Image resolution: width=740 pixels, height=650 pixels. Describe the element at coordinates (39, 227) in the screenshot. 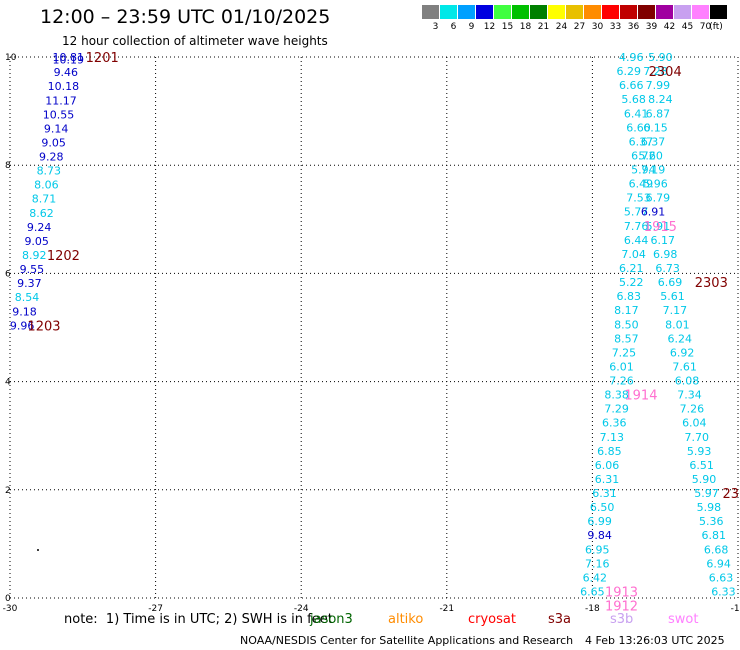

I see `data-point-label: 9.24` at that location.